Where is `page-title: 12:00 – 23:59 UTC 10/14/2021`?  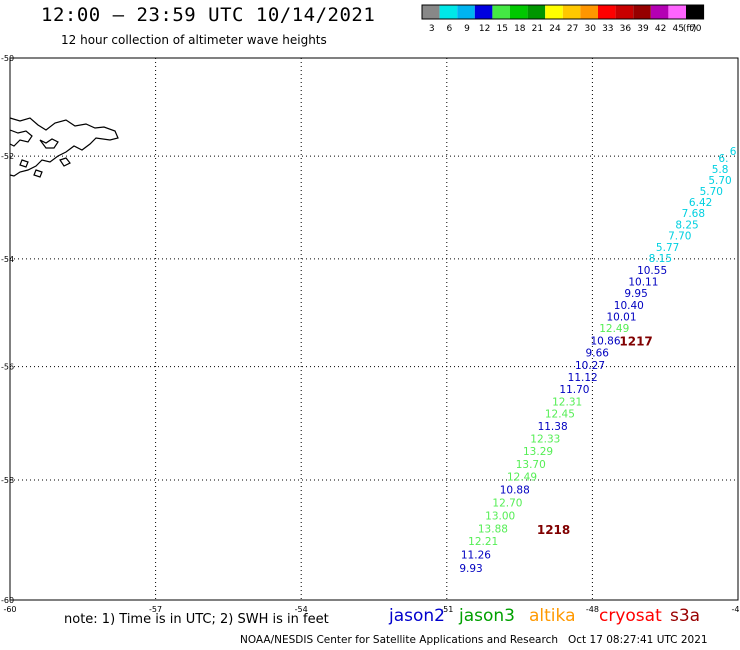
page-title: 12:00 – 23:59 UTC 10/14/2021 is located at coordinates (208, 15).